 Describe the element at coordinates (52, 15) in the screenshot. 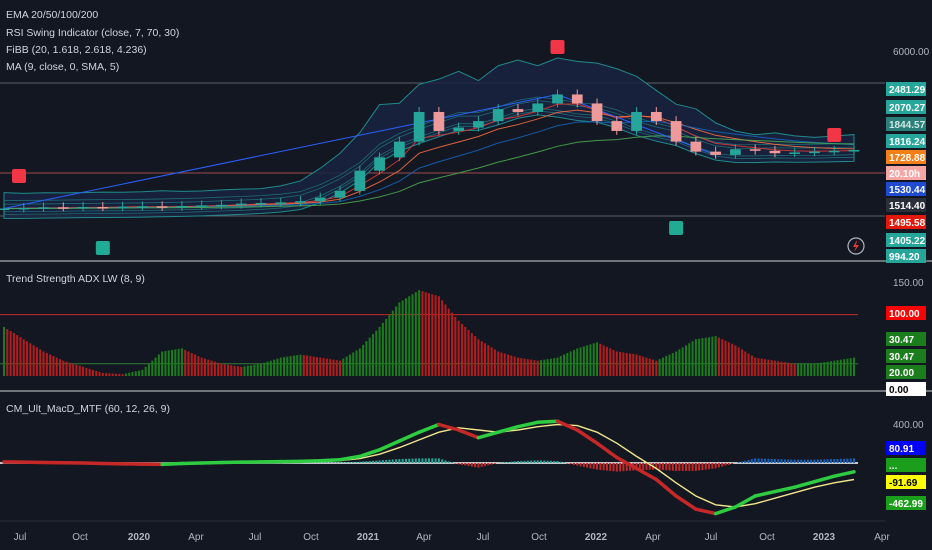

I see `indicator-label-ema: EMA 20/50/100/200` at that location.